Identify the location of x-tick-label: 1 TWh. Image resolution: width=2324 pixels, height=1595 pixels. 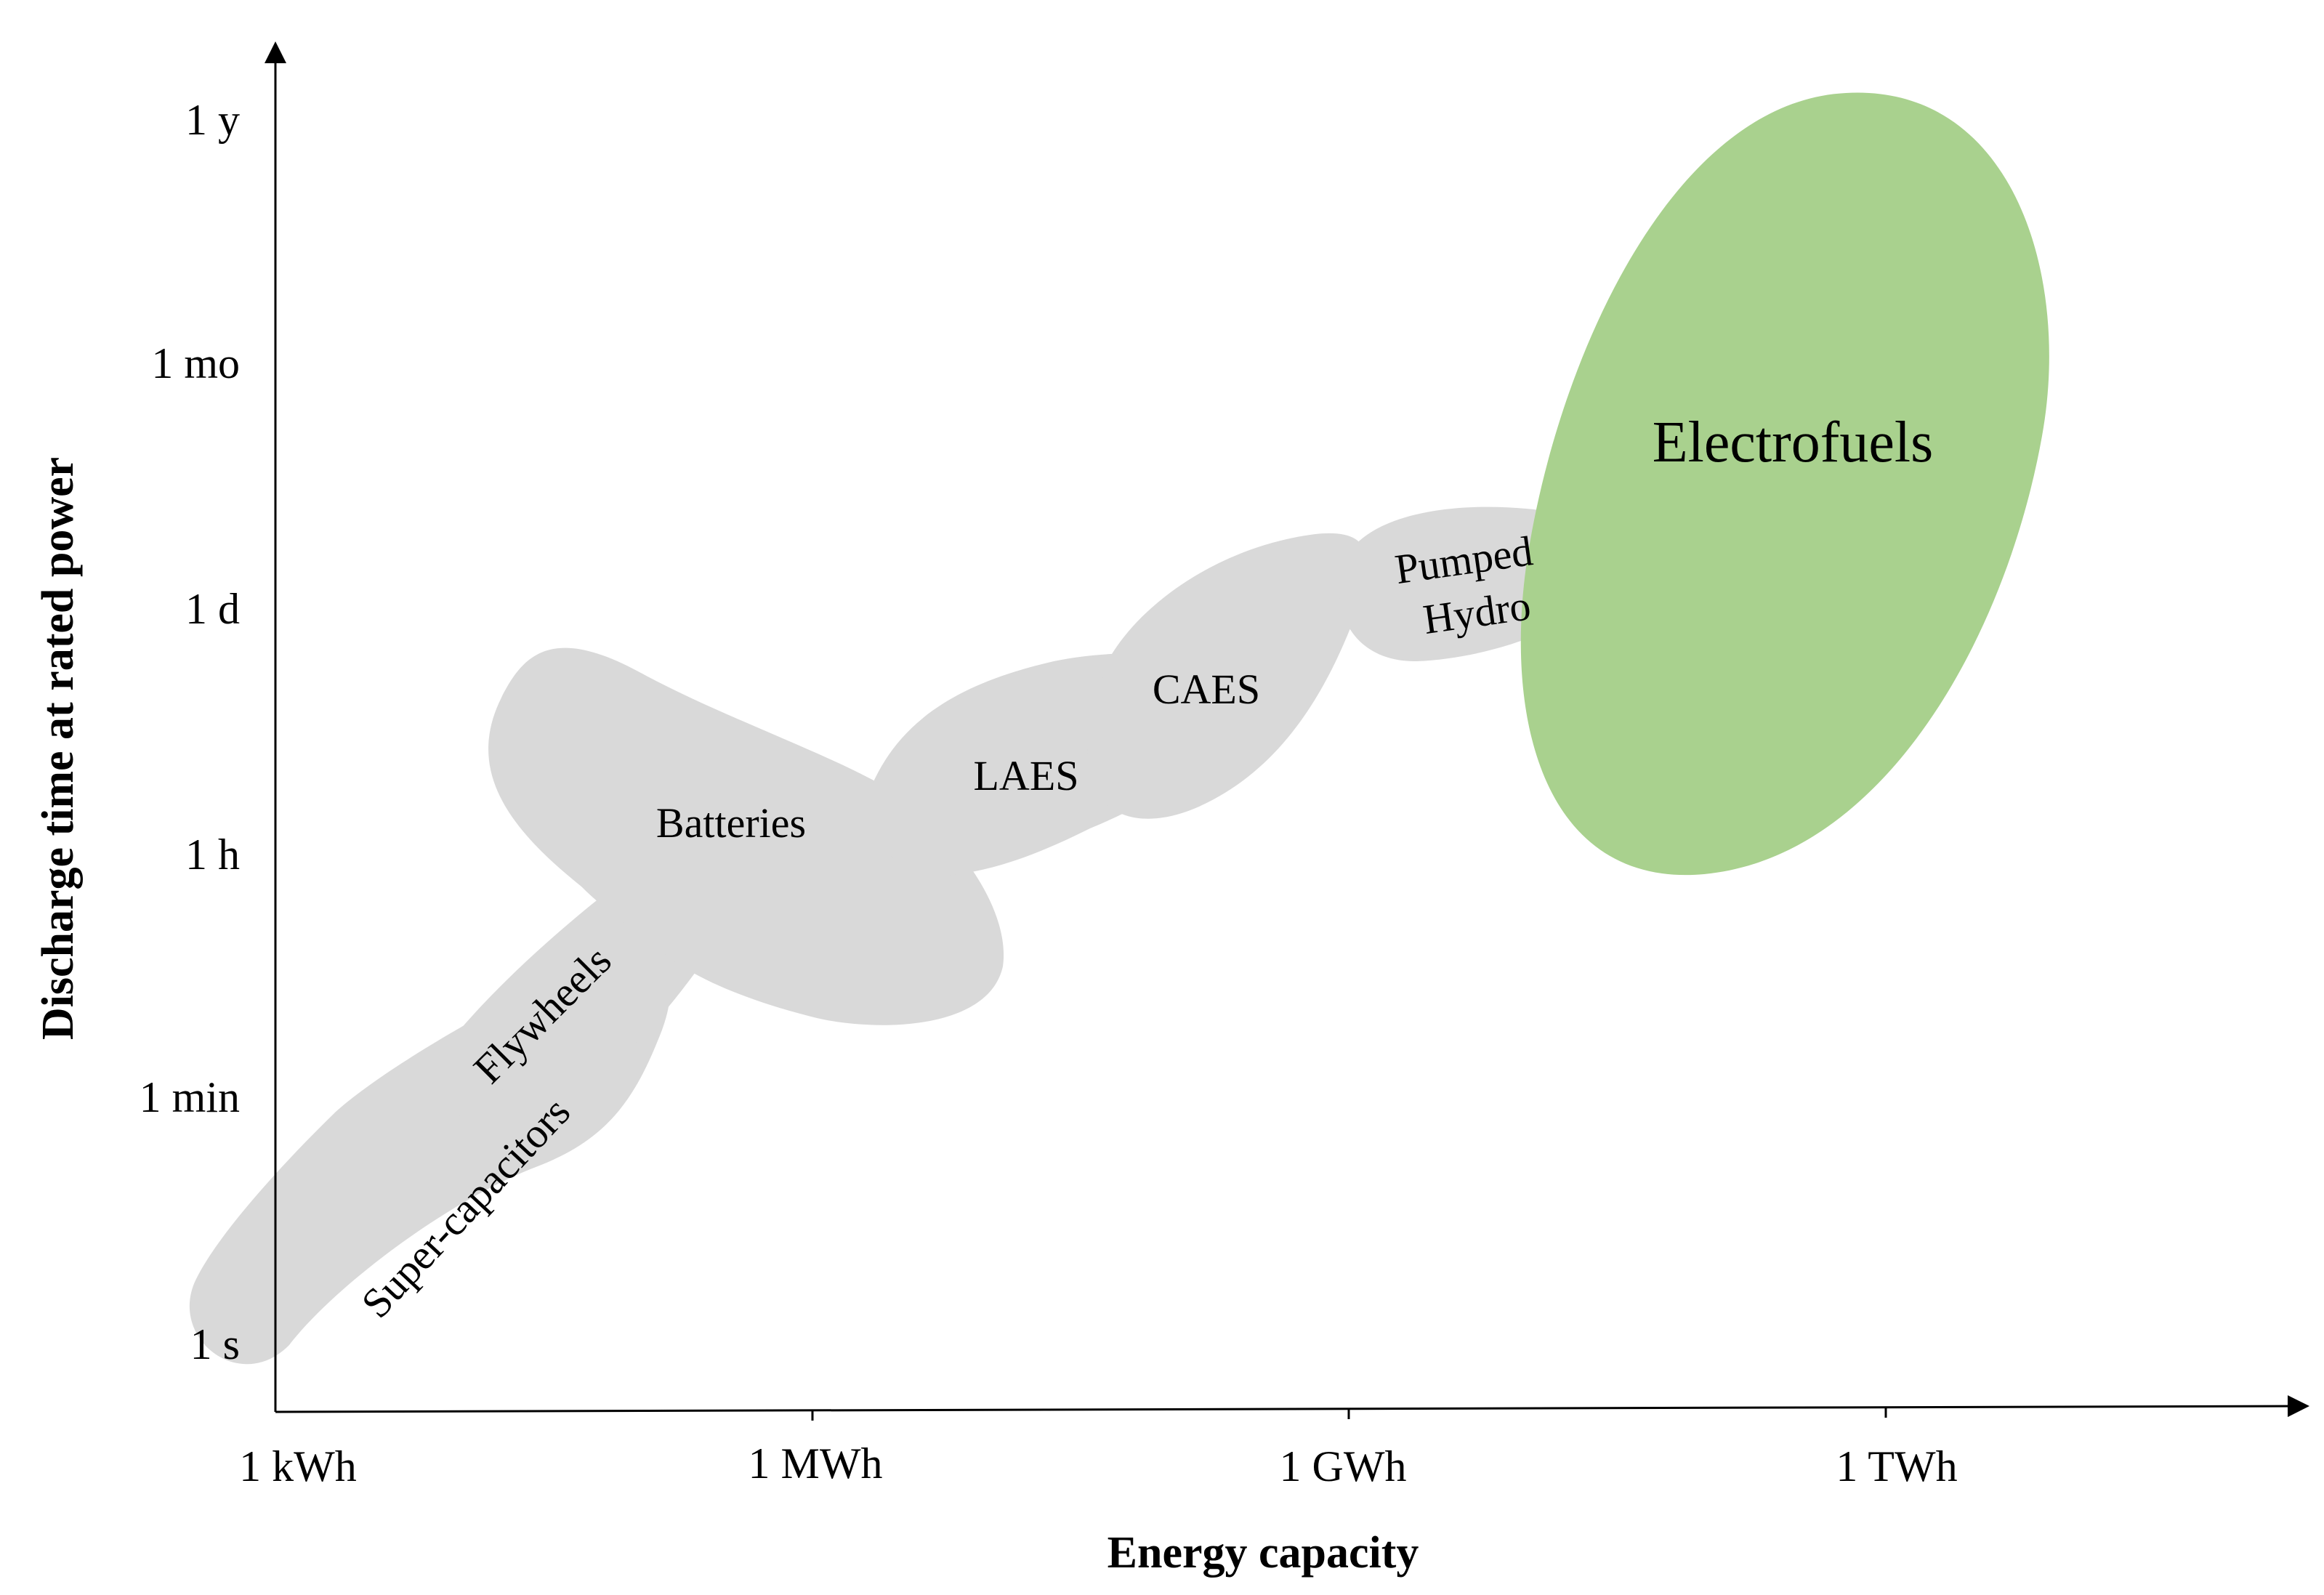
(1897, 1466).